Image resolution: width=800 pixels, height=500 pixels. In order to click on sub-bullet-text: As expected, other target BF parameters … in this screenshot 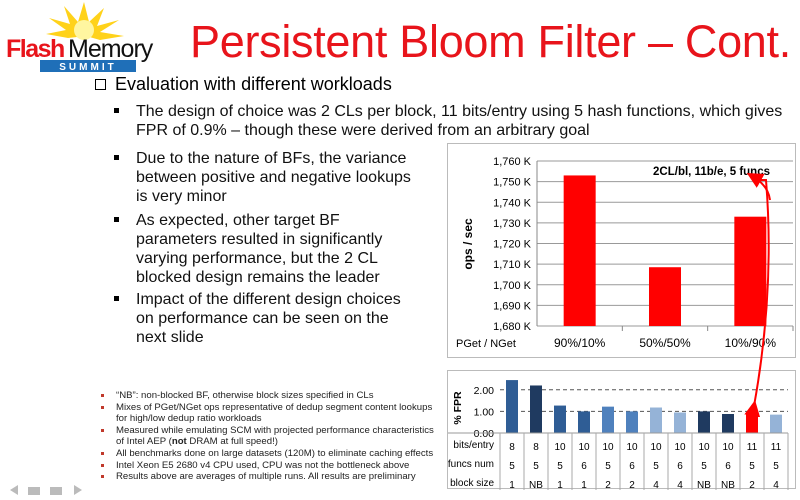, I will do `click(259, 249)`.